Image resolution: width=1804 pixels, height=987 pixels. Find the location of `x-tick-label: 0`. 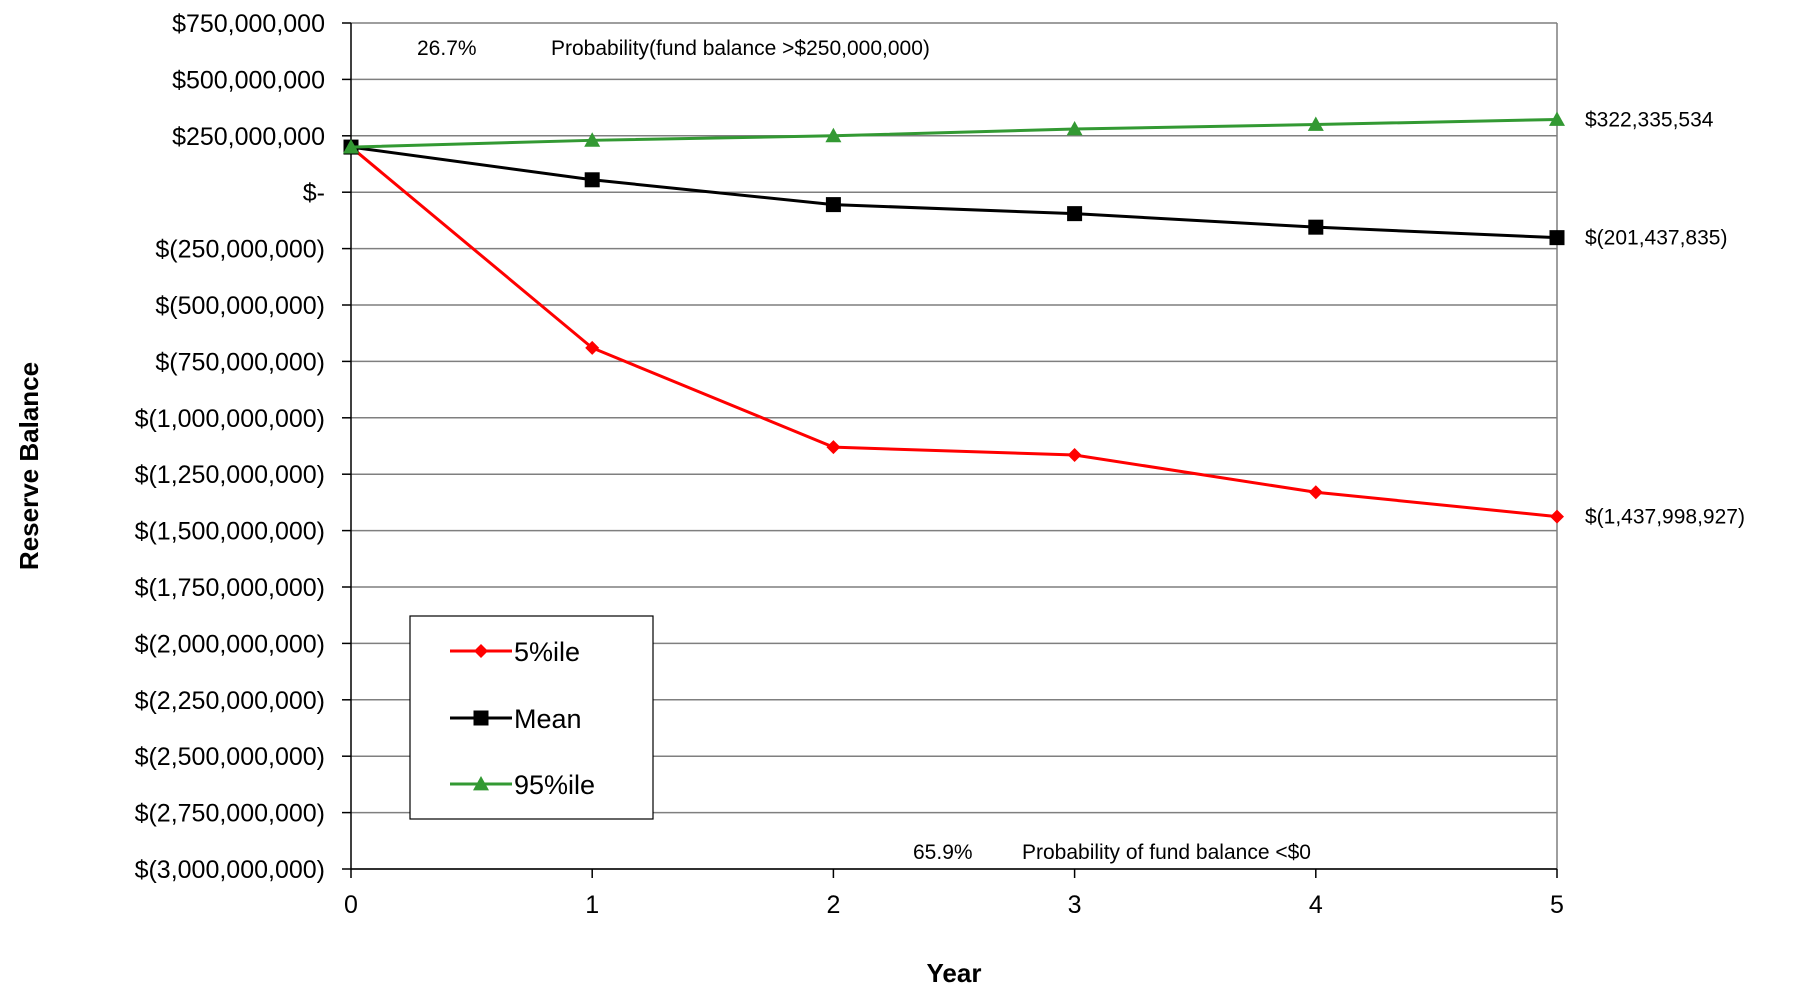

x-tick-label: 0 is located at coordinates (351, 905).